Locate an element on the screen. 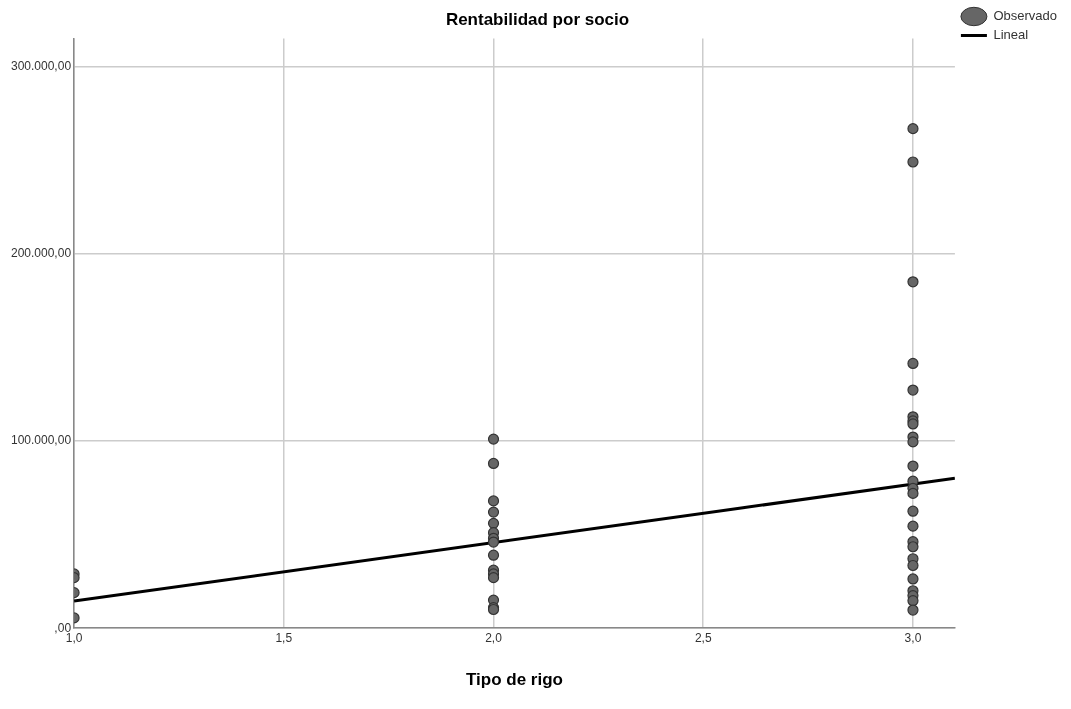 Image resolution: width=1071 pixels, height=709 pixels. legend-label: Lineal is located at coordinates (1011, 35).